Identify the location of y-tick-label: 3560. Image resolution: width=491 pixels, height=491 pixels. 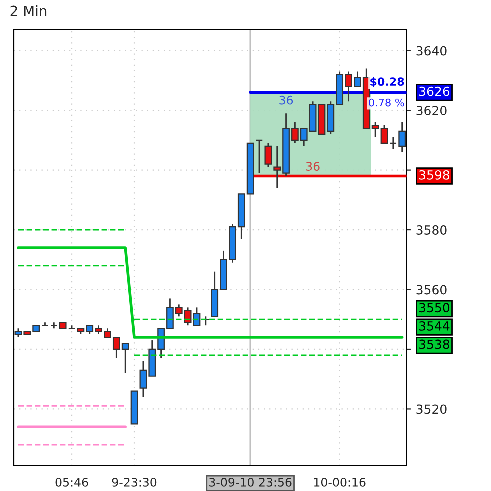
(431, 290).